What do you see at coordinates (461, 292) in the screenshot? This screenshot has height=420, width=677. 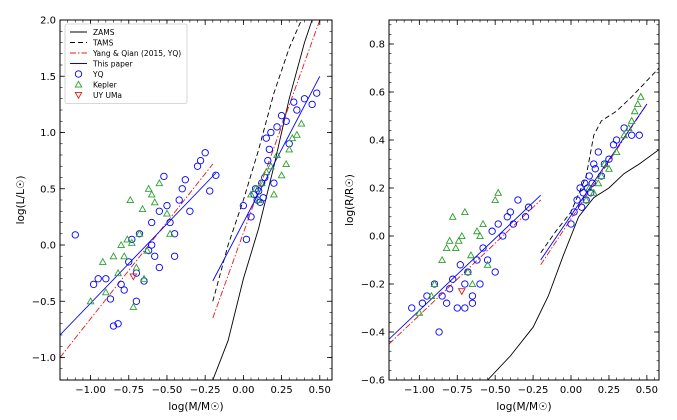 I see `point-uy-uma` at bounding box center [461, 292].